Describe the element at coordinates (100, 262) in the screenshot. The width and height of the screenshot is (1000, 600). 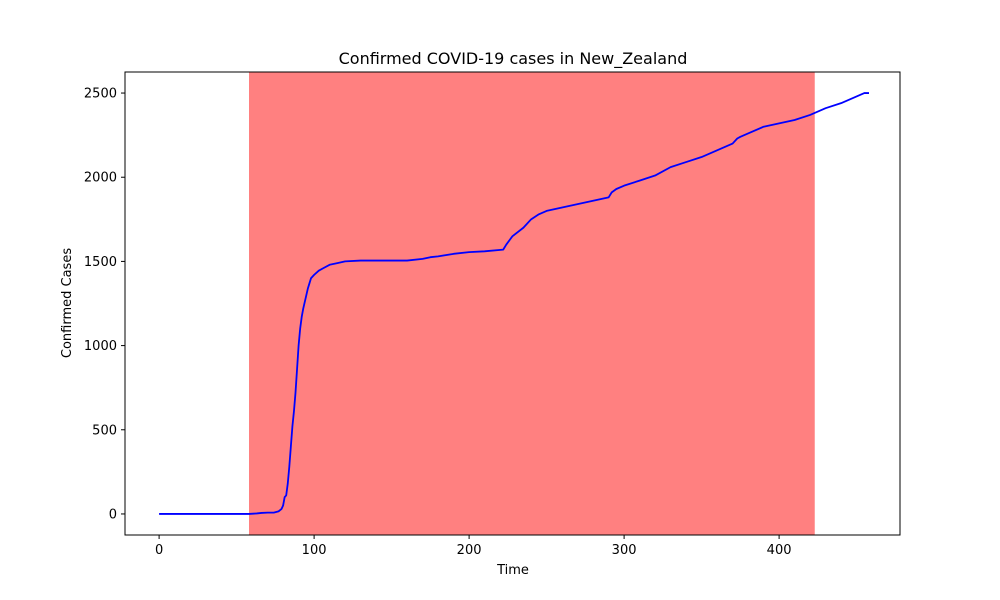
I see `y-tick-label: 1500` at that location.